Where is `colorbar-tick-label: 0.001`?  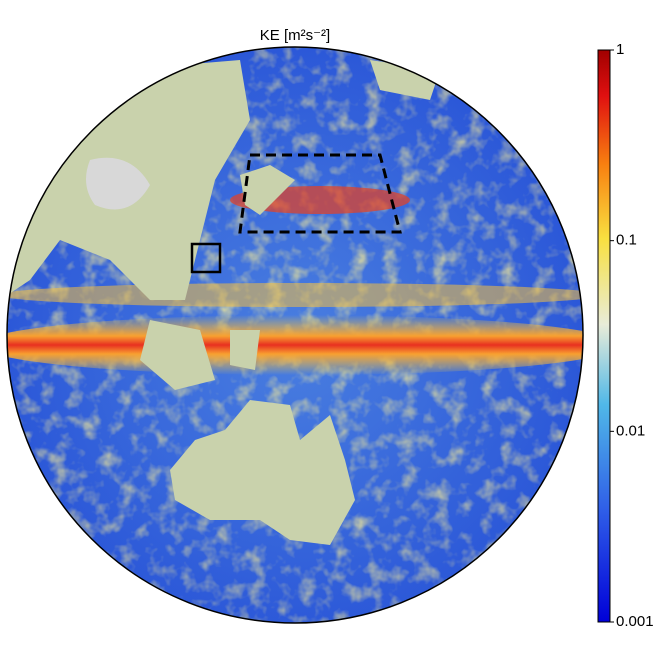
colorbar-tick-label: 0.001 is located at coordinates (635, 621).